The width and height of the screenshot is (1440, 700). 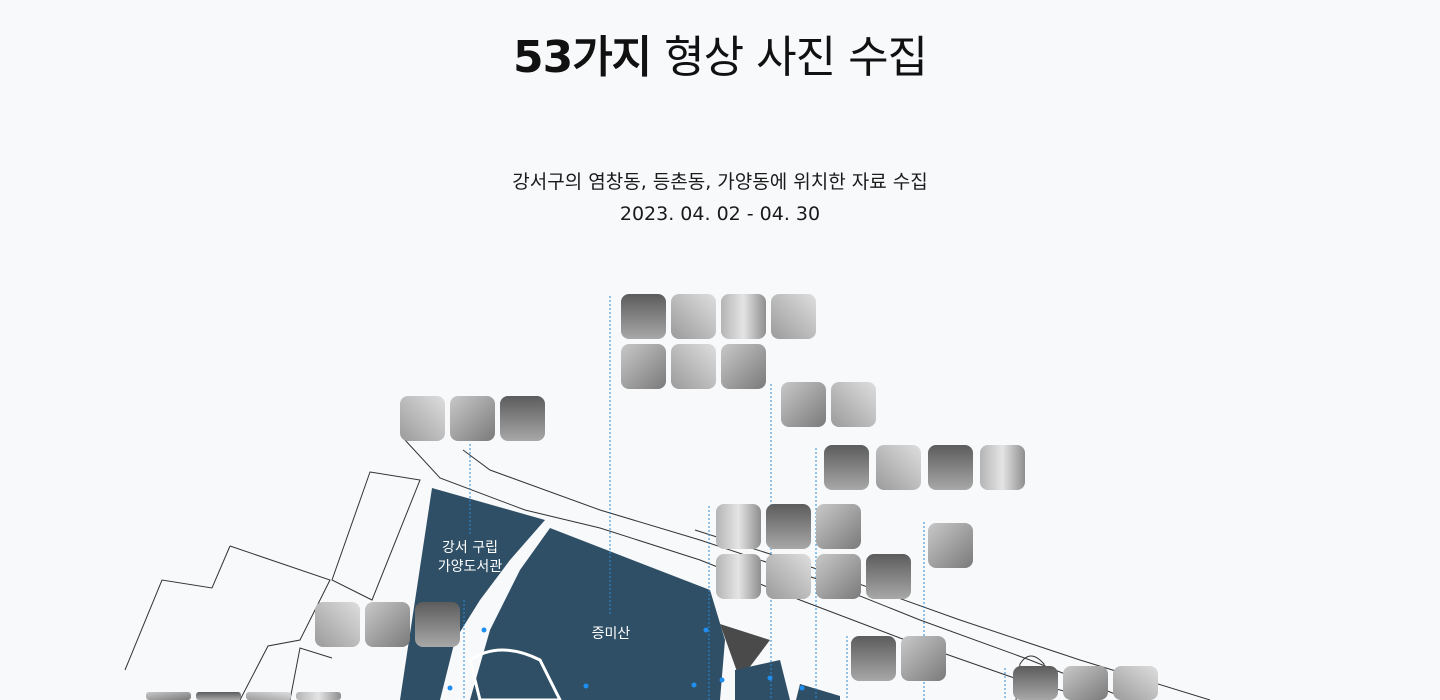 What do you see at coordinates (582, 57) in the screenshot?
I see `title-count: 53가지` at bounding box center [582, 57].